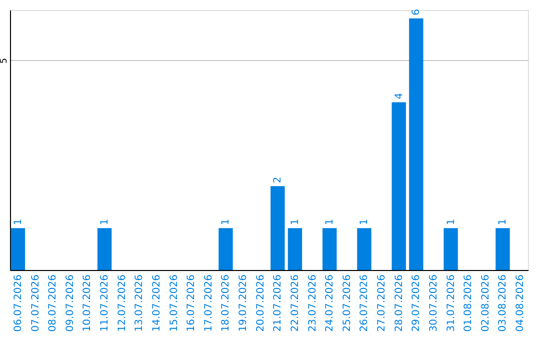 Image resolution: width=540 pixels, height=340 pixels. I want to click on x-tick-label: 10.07.2026, so click(88, 303).